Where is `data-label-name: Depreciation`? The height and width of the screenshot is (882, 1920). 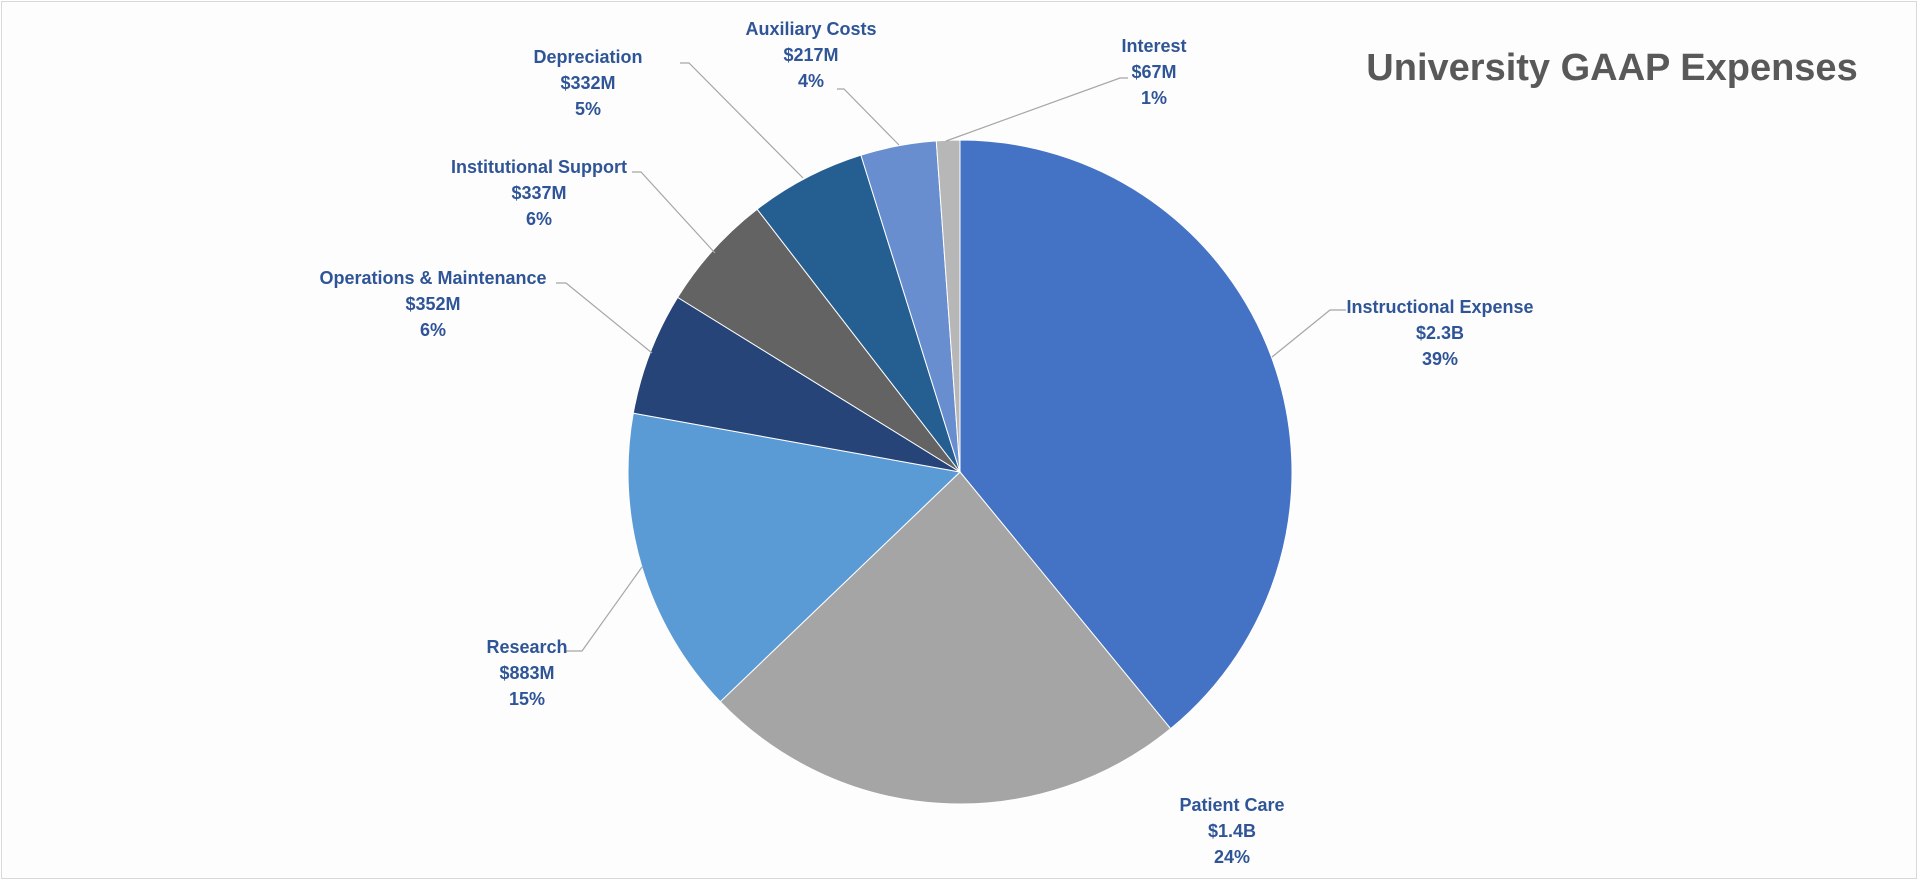 data-label-name: Depreciation is located at coordinates (587, 57).